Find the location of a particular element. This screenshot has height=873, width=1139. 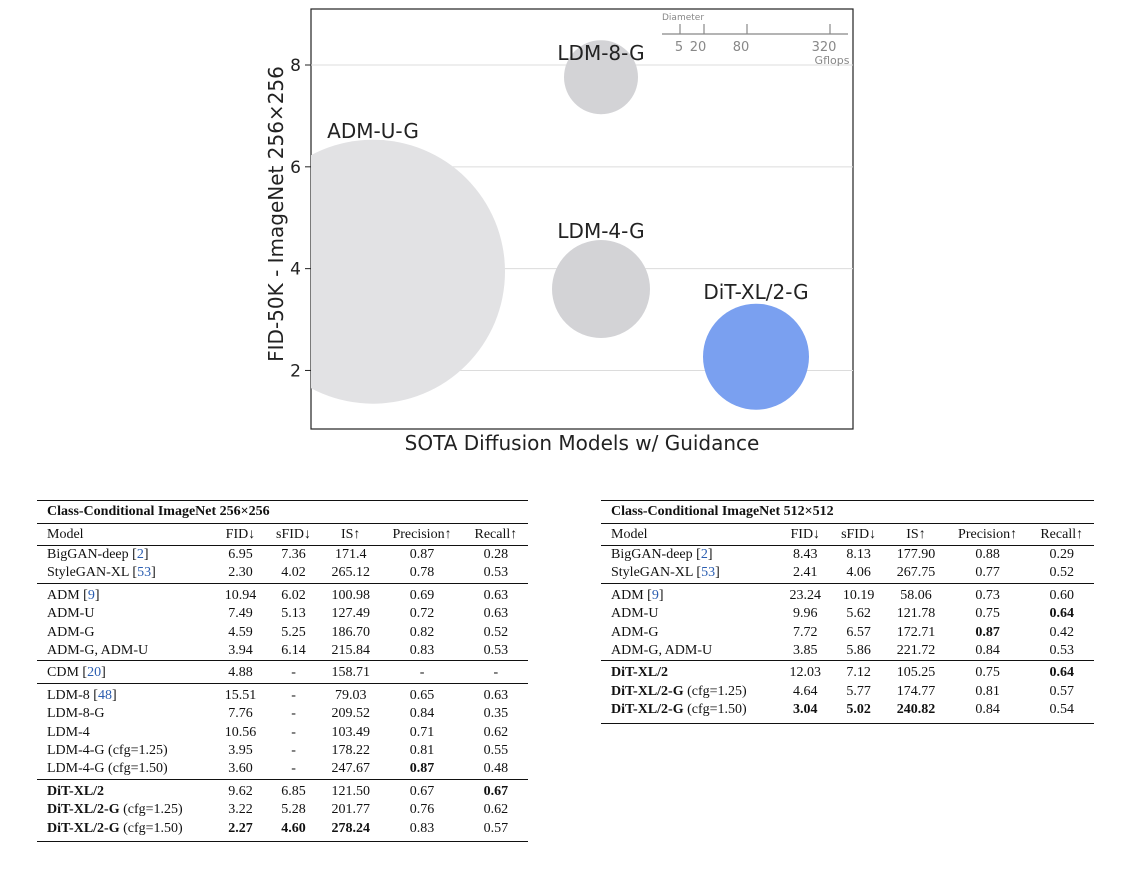

column-header: Recall↑ is located at coordinates (495, 534).